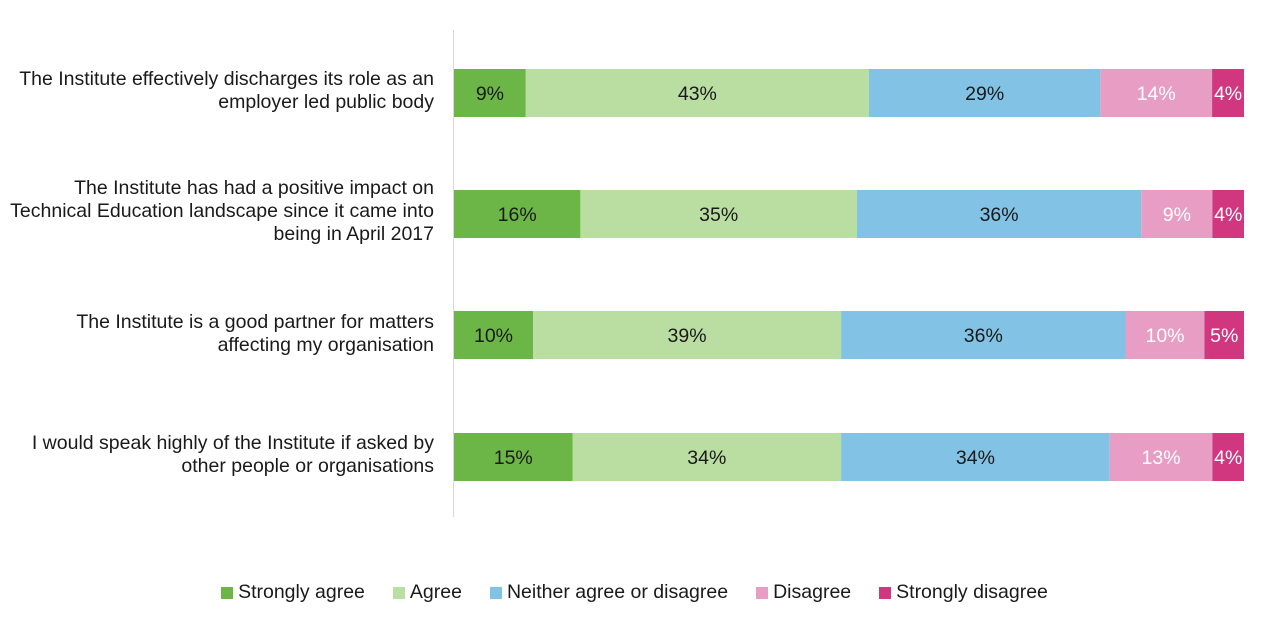 The width and height of the screenshot is (1269, 622). I want to click on bar-data-label: 29%, so click(984, 94).